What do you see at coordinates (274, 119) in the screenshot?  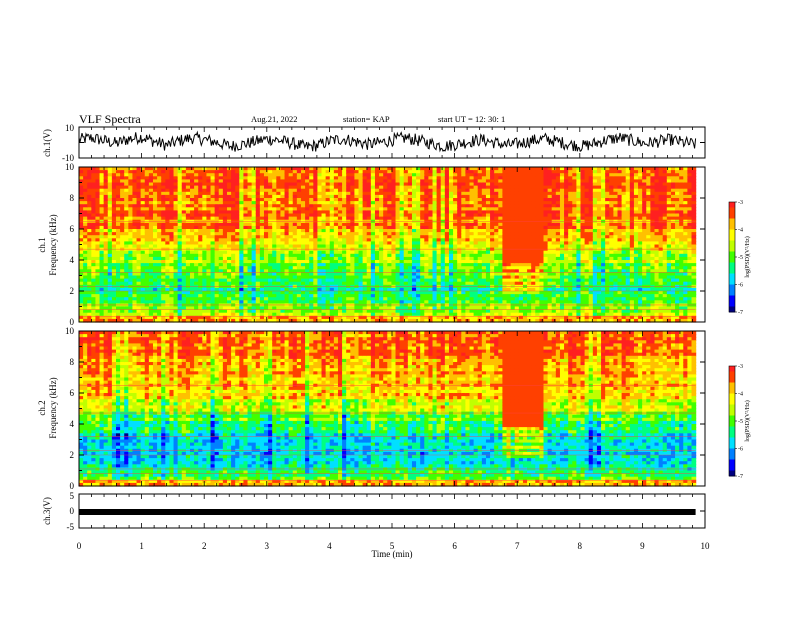 I see `date-label: Aug.21, 2022` at bounding box center [274, 119].